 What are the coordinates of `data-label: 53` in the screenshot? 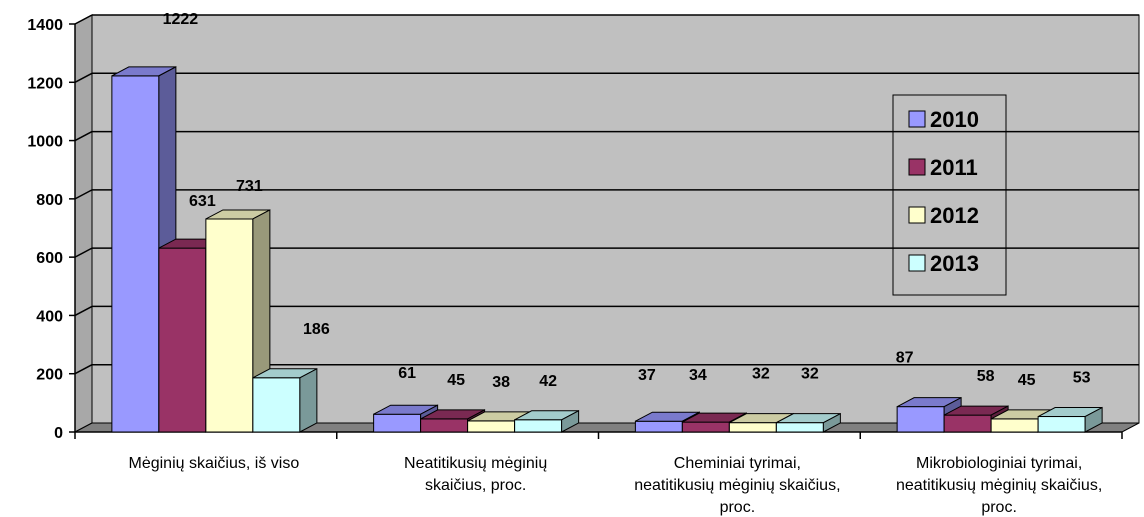 It's located at (1082, 378).